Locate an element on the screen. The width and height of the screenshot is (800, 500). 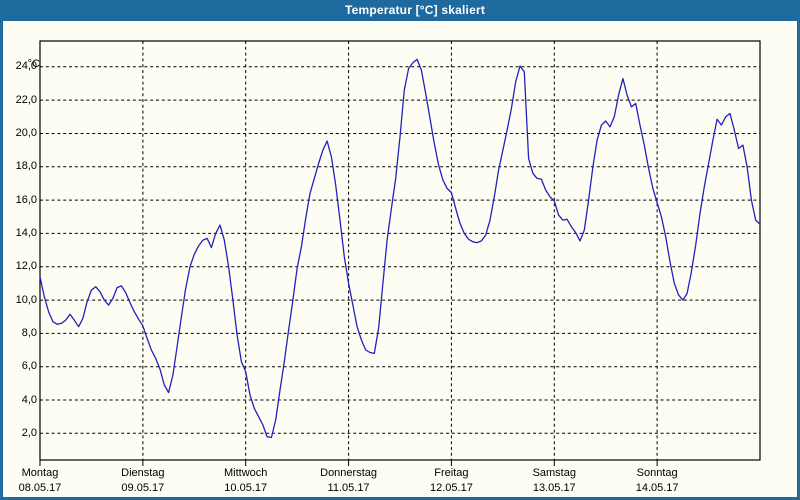
x-axis-day-name: Dienstag is located at coordinates (143, 473).